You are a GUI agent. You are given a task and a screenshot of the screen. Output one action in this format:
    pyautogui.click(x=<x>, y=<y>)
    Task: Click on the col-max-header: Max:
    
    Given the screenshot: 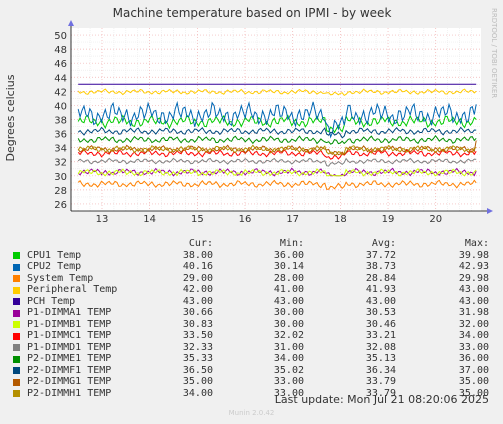 What is the action you would take?
    pyautogui.click(x=476, y=243)
    